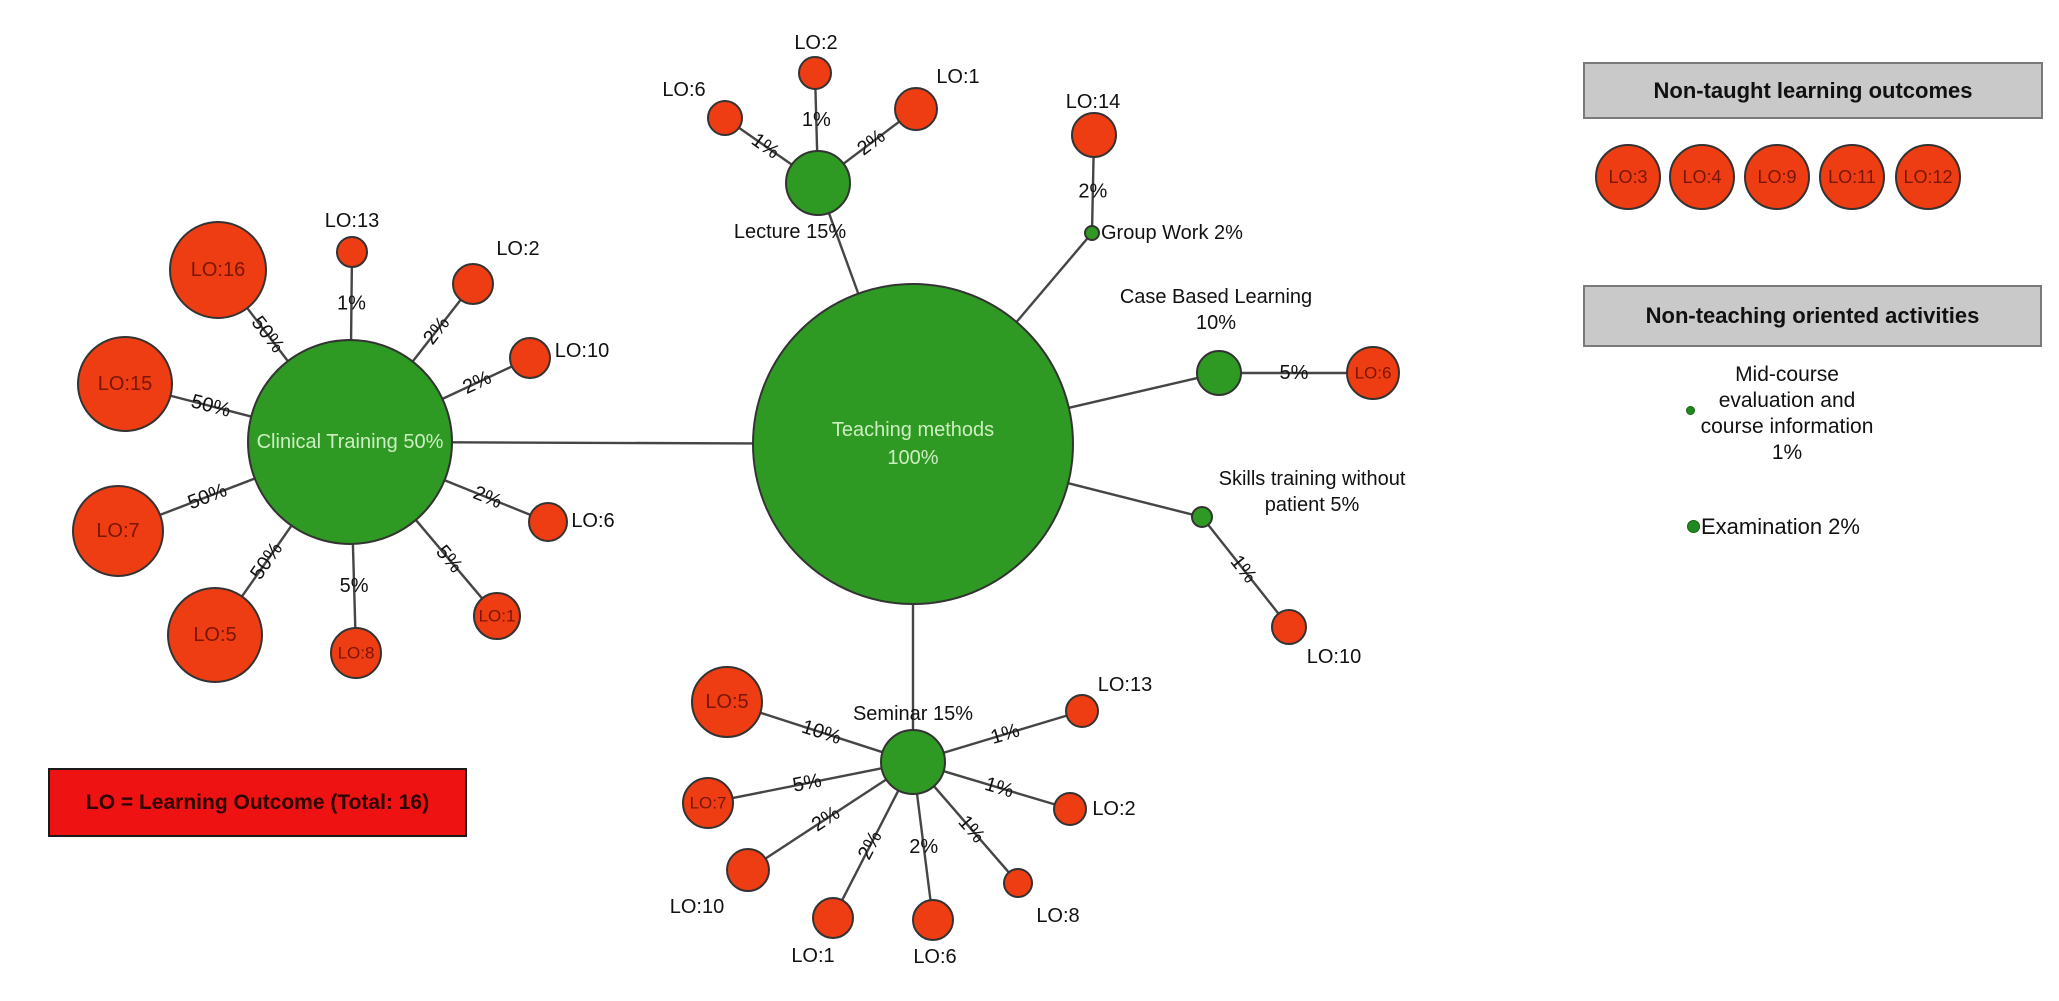 This screenshot has height=1001, width=2059. What do you see at coordinates (1216, 310) in the screenshot?
I see `hub-cbl-label: Case Based Learning 10%` at bounding box center [1216, 310].